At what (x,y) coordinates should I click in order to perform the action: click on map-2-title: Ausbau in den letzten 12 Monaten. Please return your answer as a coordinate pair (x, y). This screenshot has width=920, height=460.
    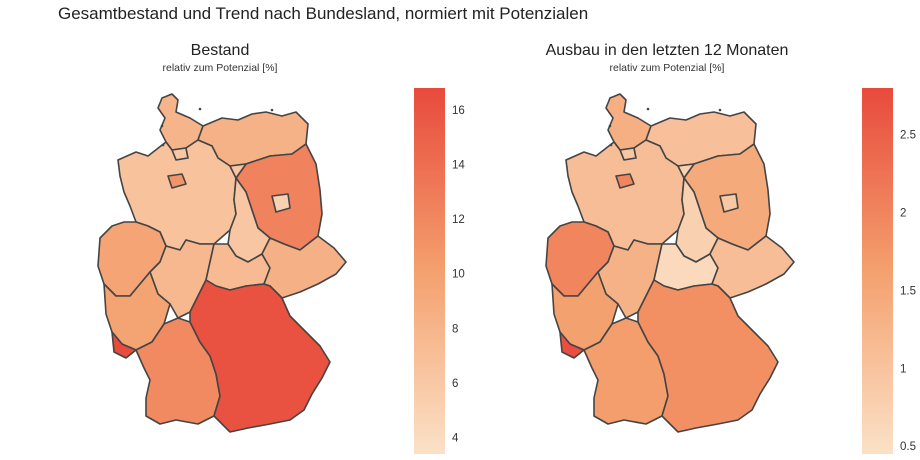
    Looking at the image, I should click on (667, 50).